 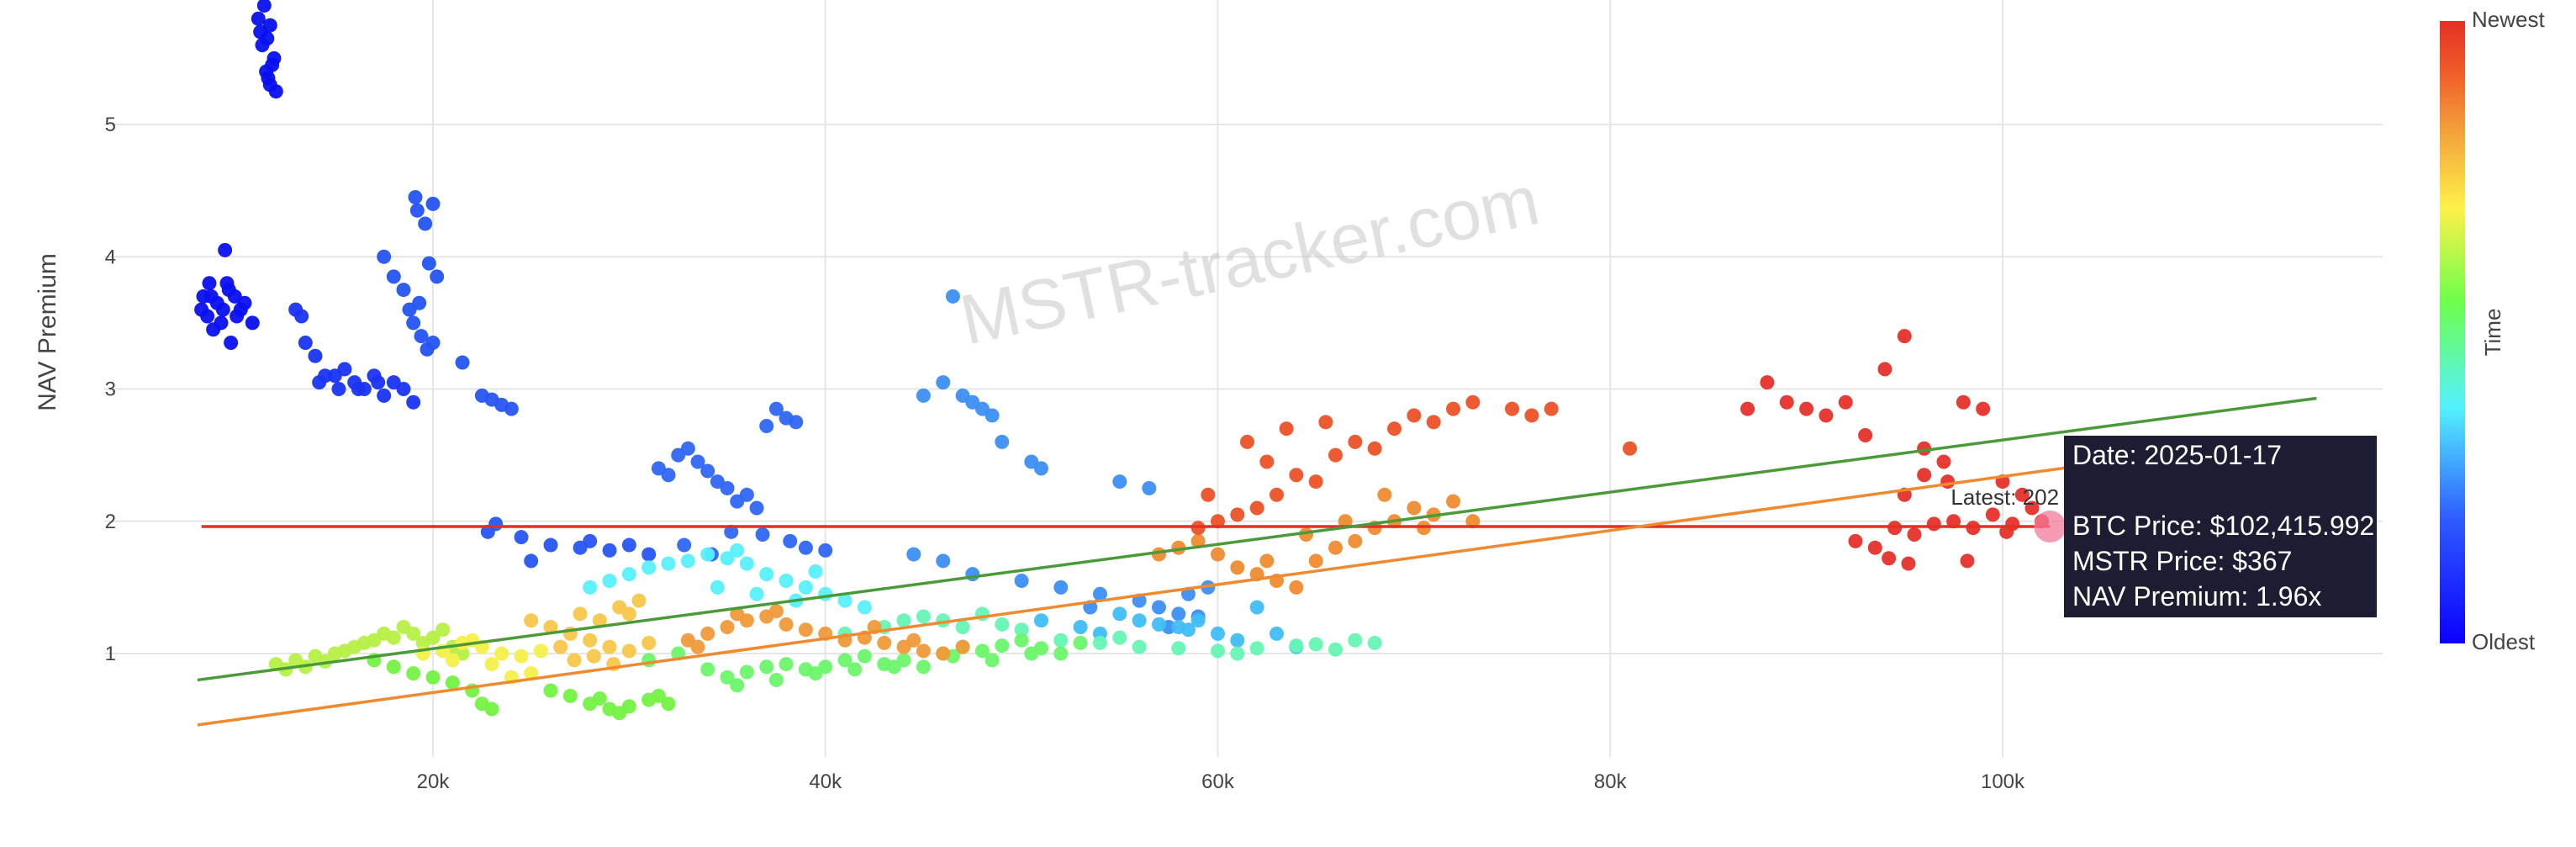 What do you see at coordinates (111, 654) in the screenshot?
I see `y-tick-label: 1` at bounding box center [111, 654].